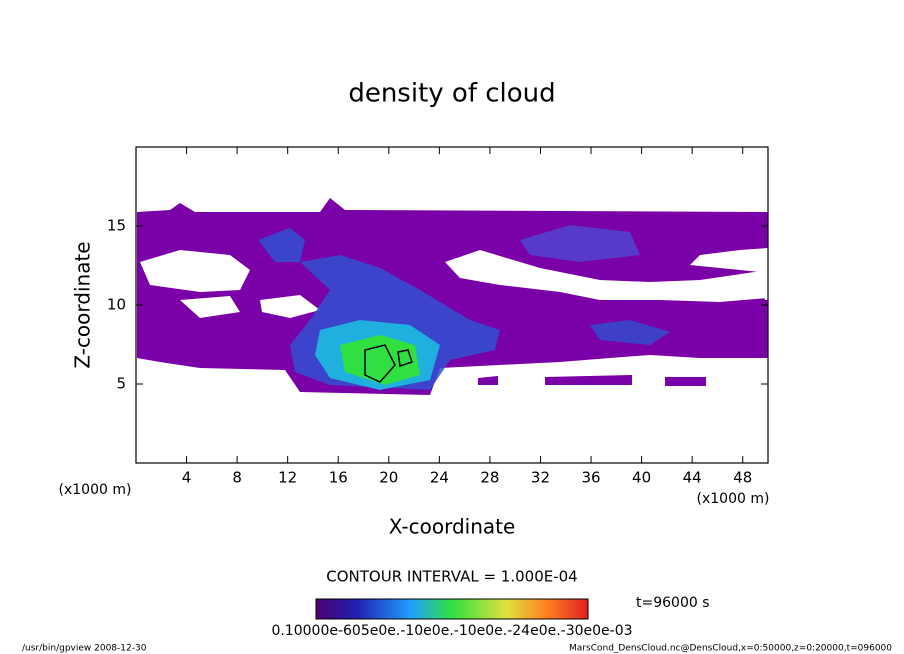 This screenshot has height=654, width=904. I want to click on x-tick-label: 36, so click(590, 478).